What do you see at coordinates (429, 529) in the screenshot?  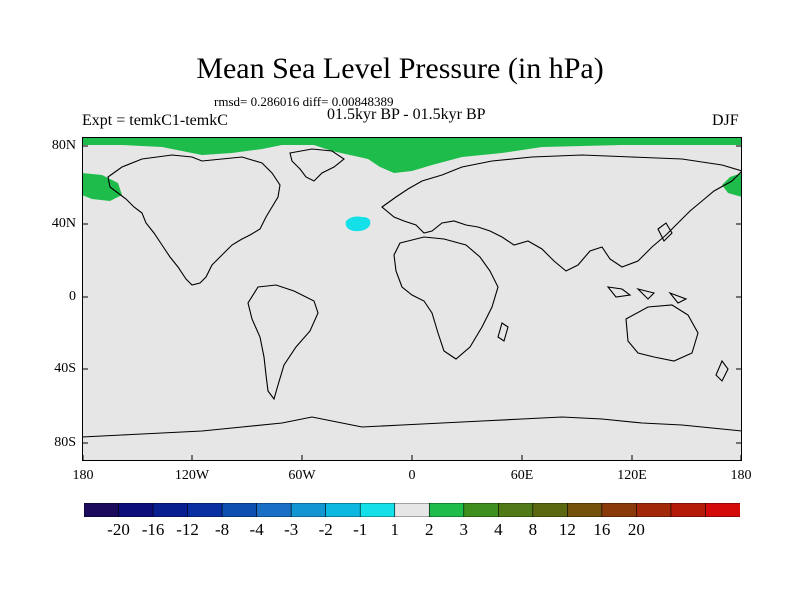 I see `colorbar-label: 2` at bounding box center [429, 529].